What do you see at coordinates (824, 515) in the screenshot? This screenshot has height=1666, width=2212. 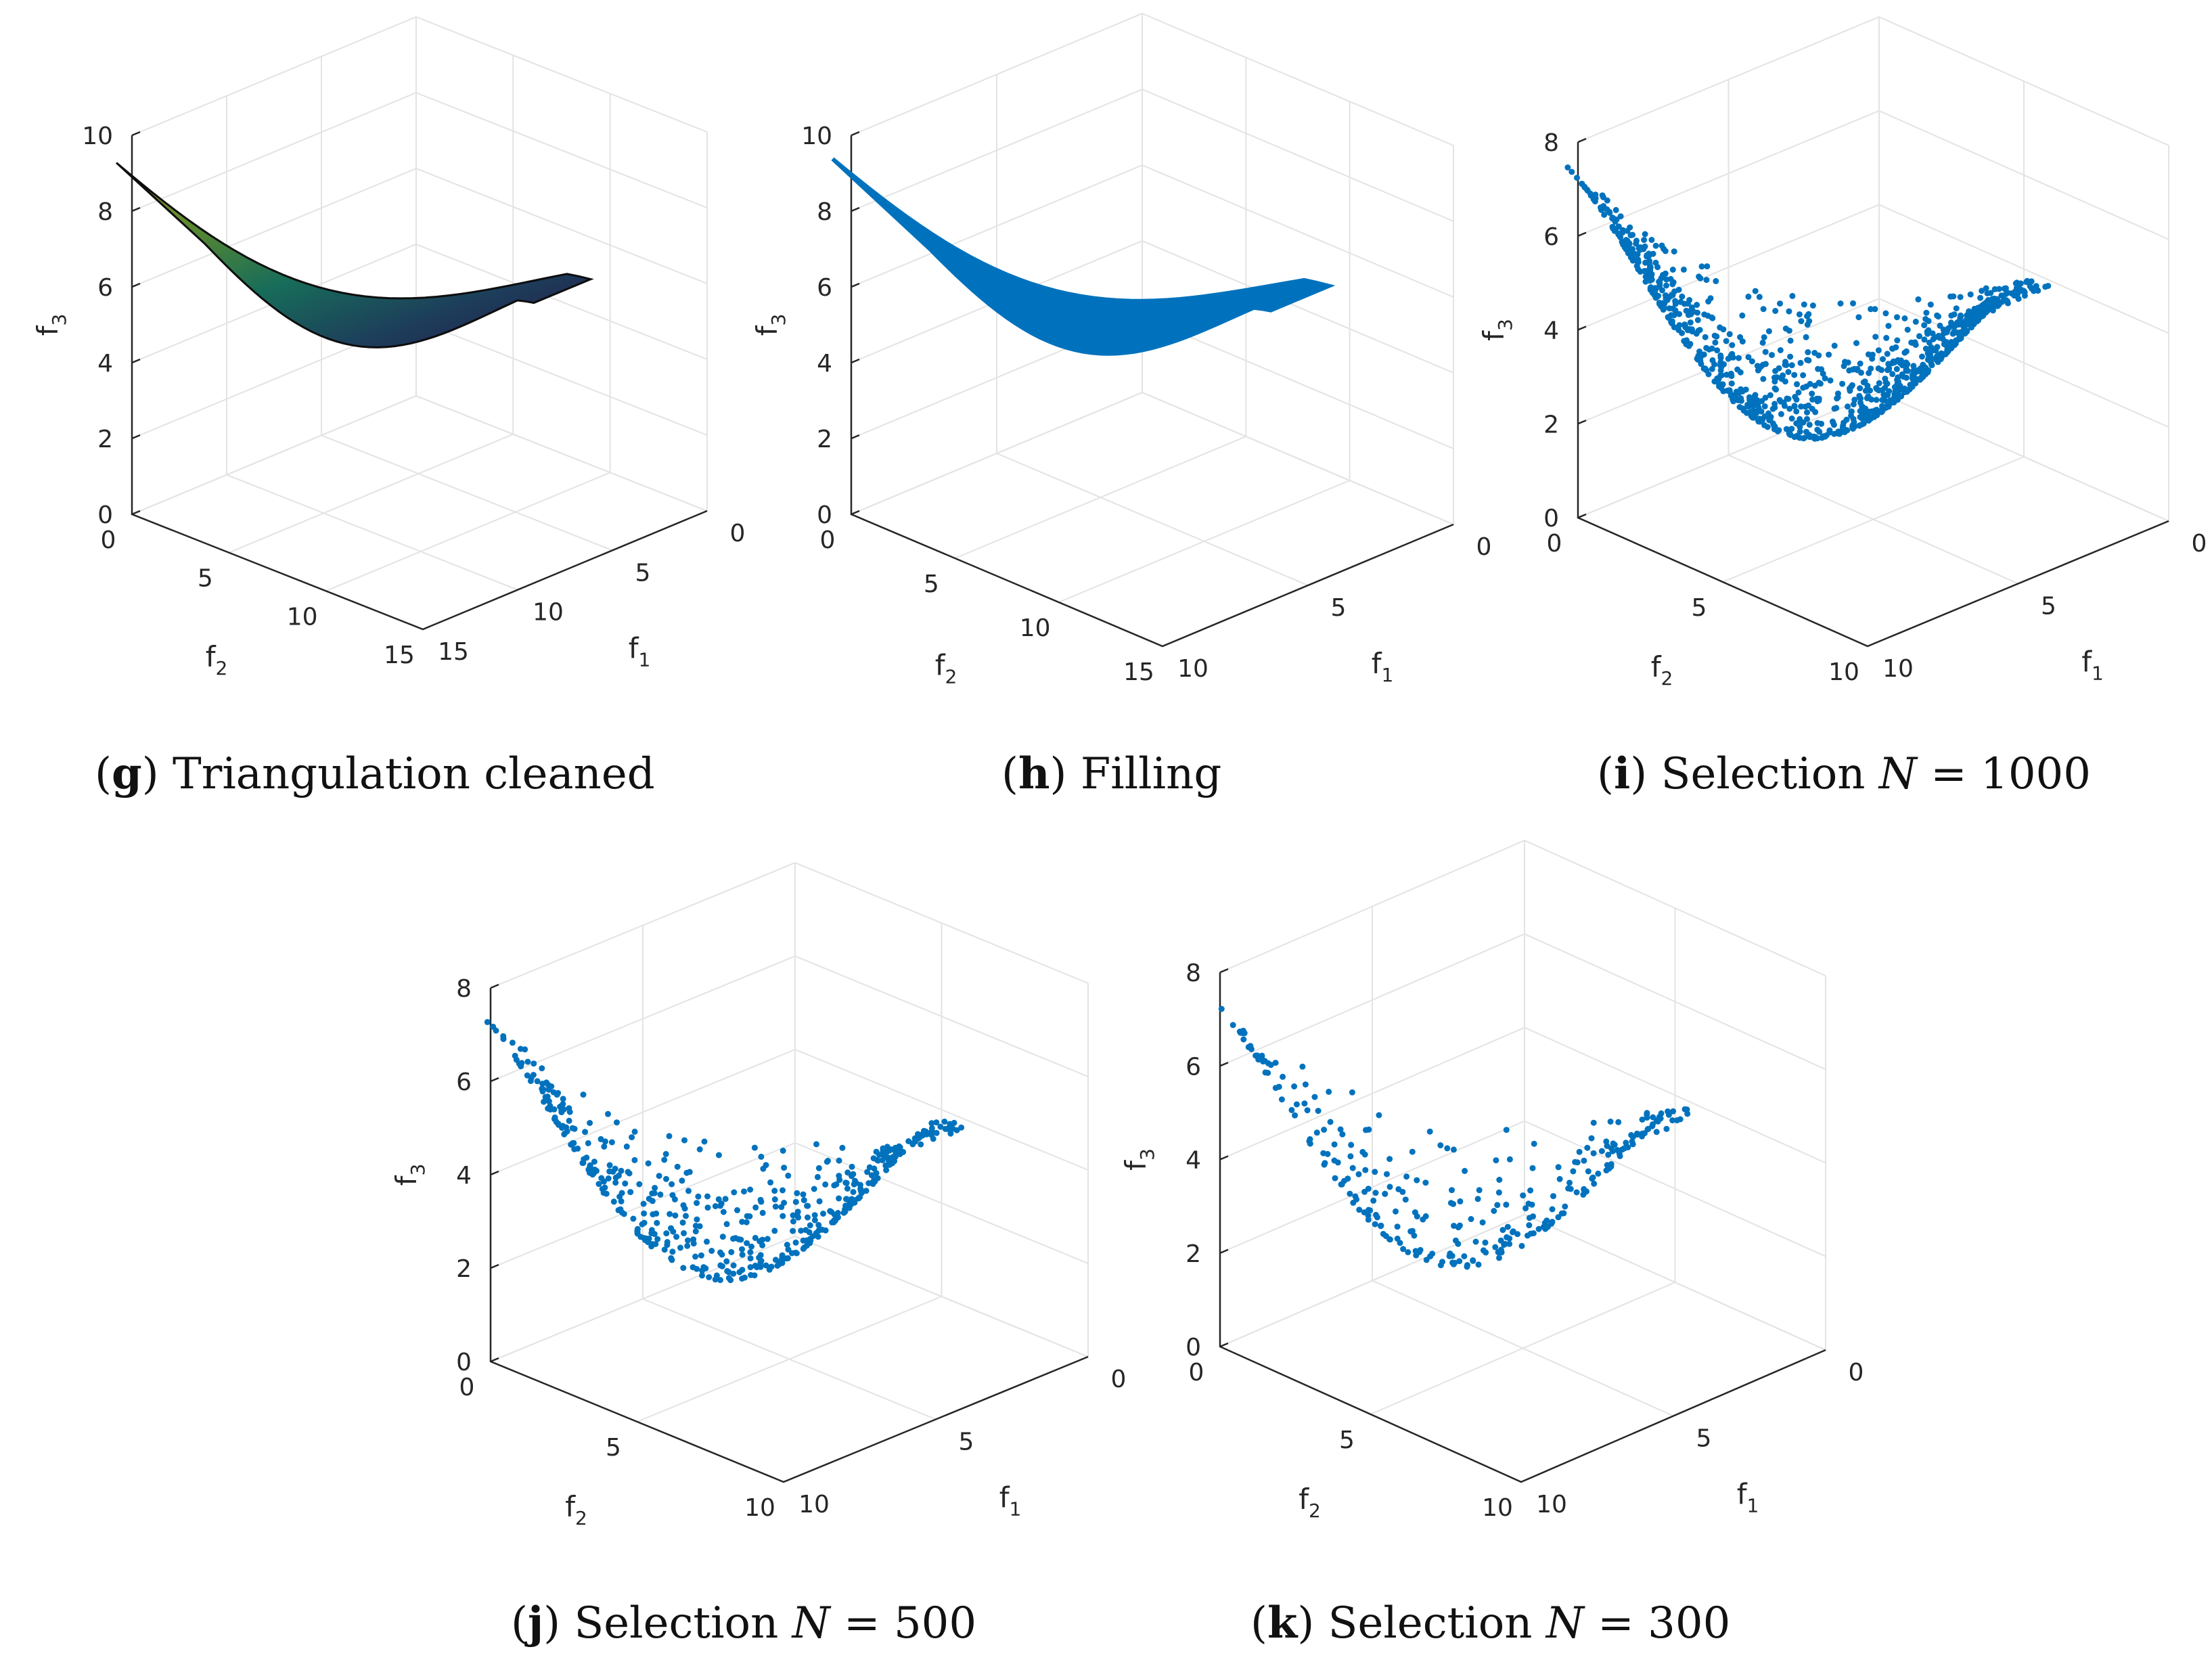 I see `z-tick-label: 0` at bounding box center [824, 515].